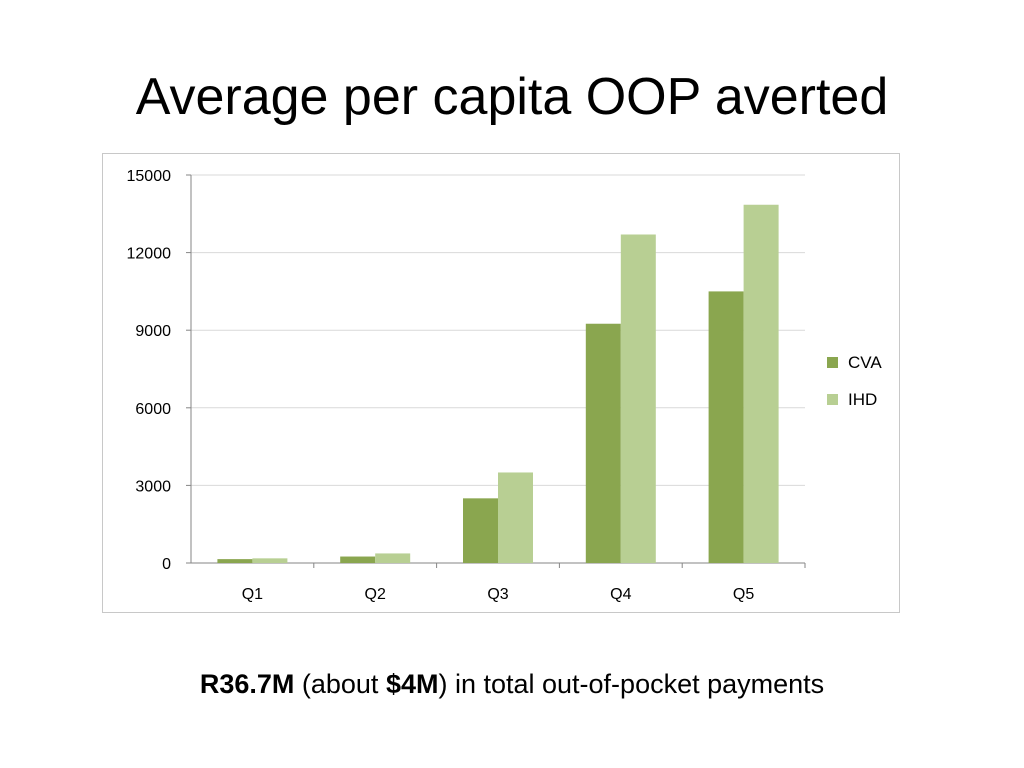 This screenshot has width=1024, height=768. I want to click on y-tick-label: 3000, so click(153, 486).